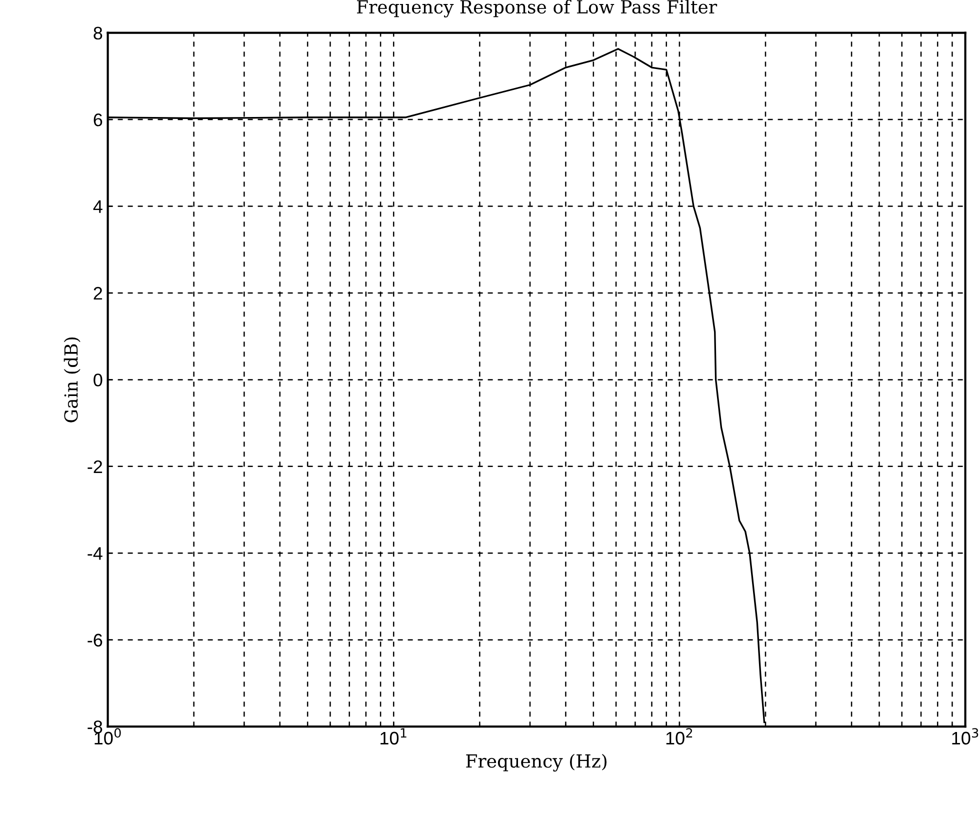 The height and width of the screenshot is (821, 980). What do you see at coordinates (965, 736) in the screenshot?
I see `x-tick-label: 10$^{3}$` at bounding box center [965, 736].